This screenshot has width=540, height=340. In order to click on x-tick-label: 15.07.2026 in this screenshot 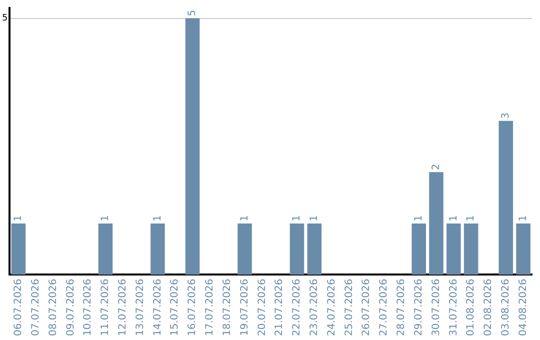, I will do `click(175, 307)`.